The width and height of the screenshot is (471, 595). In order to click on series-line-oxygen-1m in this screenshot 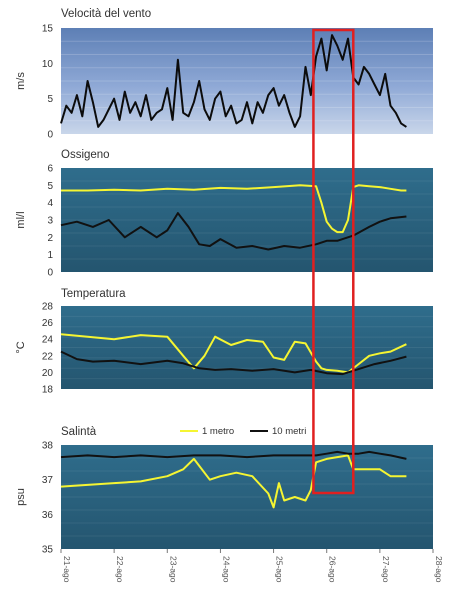, I will do `click(234, 209)`.